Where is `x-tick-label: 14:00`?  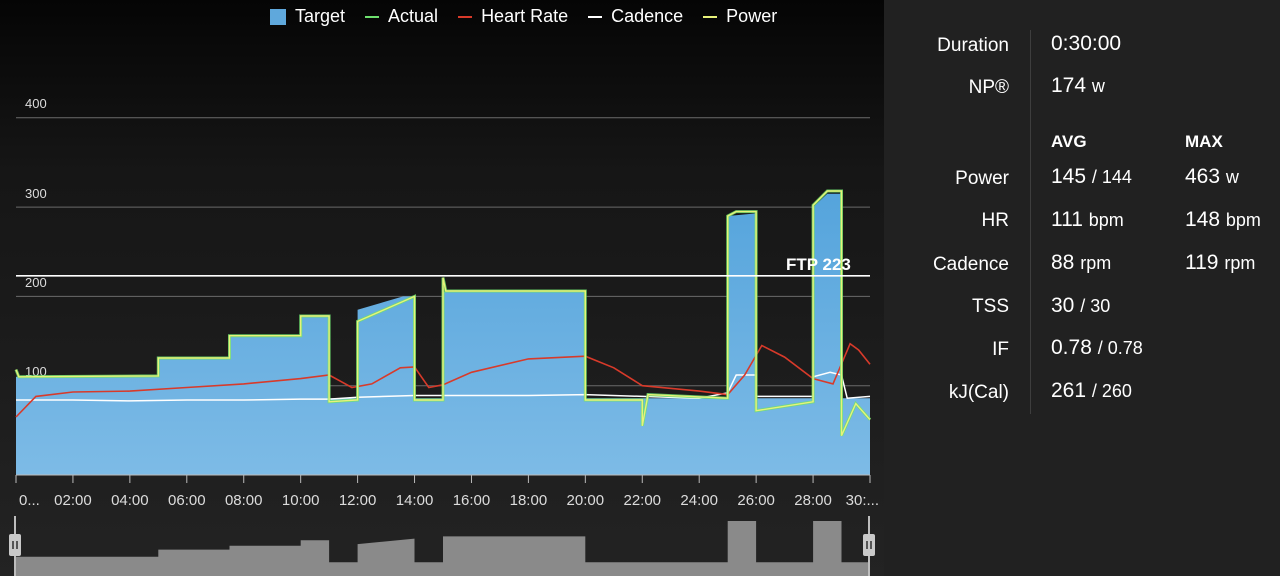 x-tick-label: 14:00 is located at coordinates (415, 500).